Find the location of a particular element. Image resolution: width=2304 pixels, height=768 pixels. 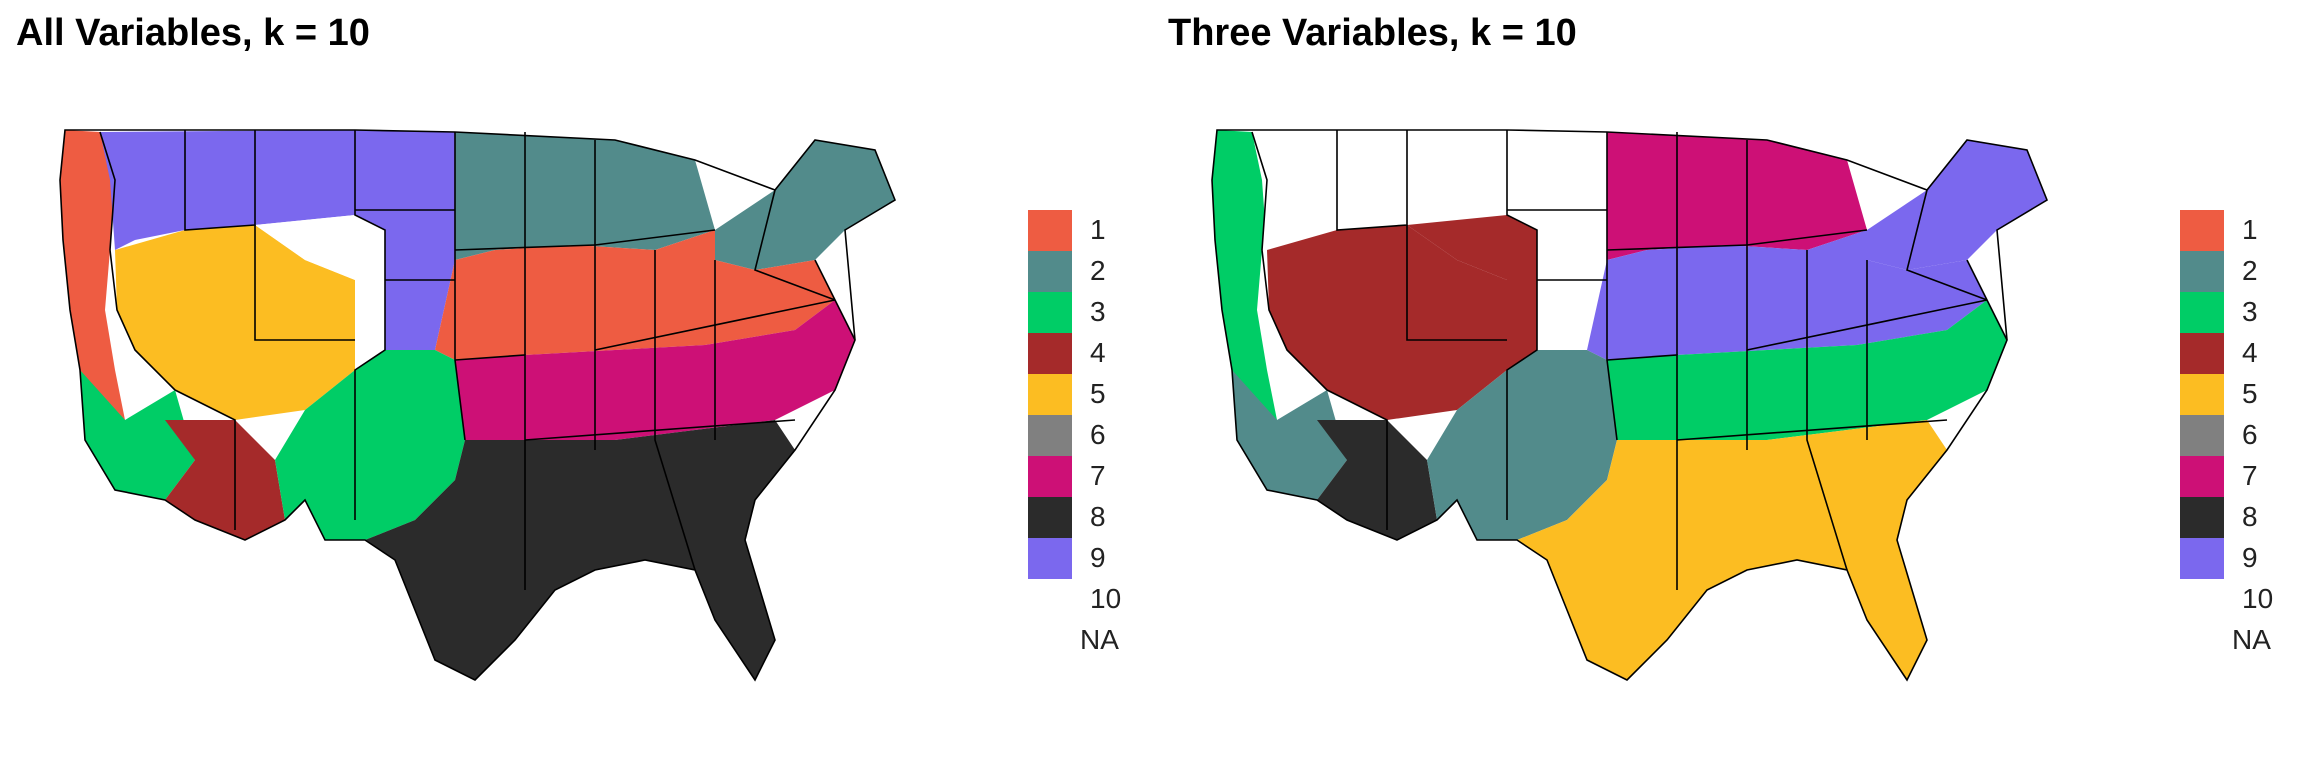

map-title: Three Variables, k = 10 is located at coordinates (1372, 33).